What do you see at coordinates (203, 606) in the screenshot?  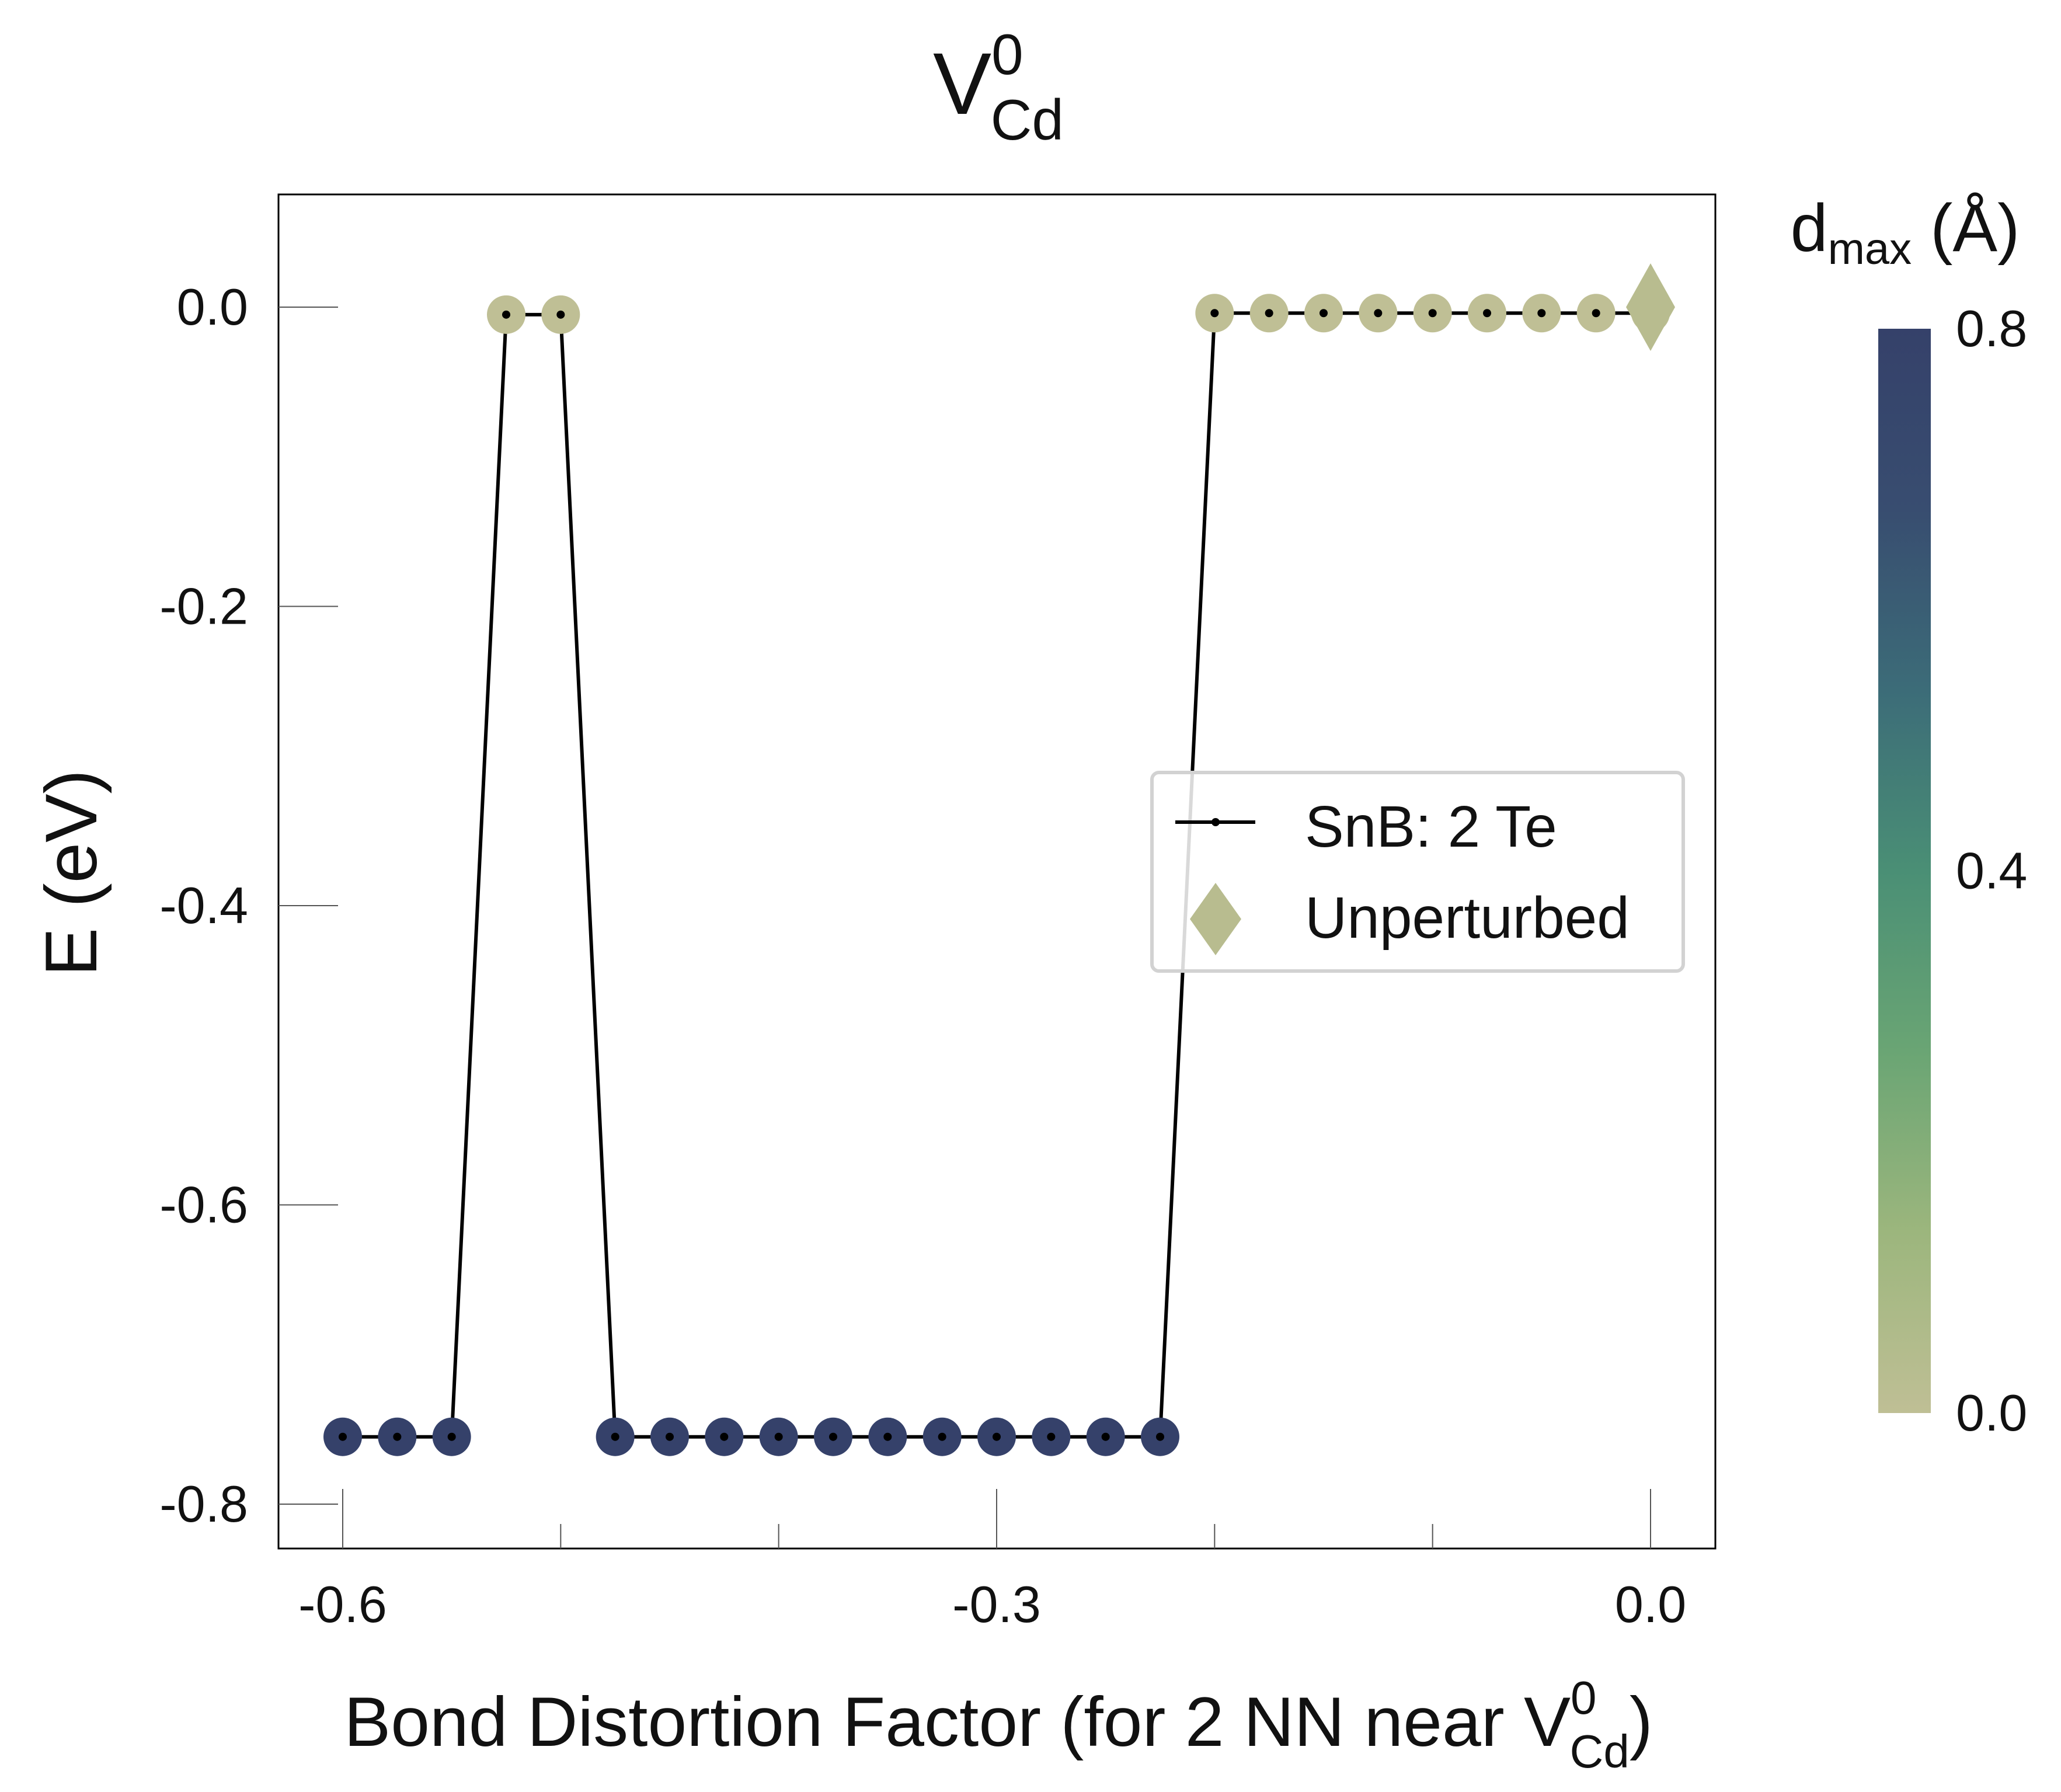 I see `y-tick-label-1: -0.2` at bounding box center [203, 606].